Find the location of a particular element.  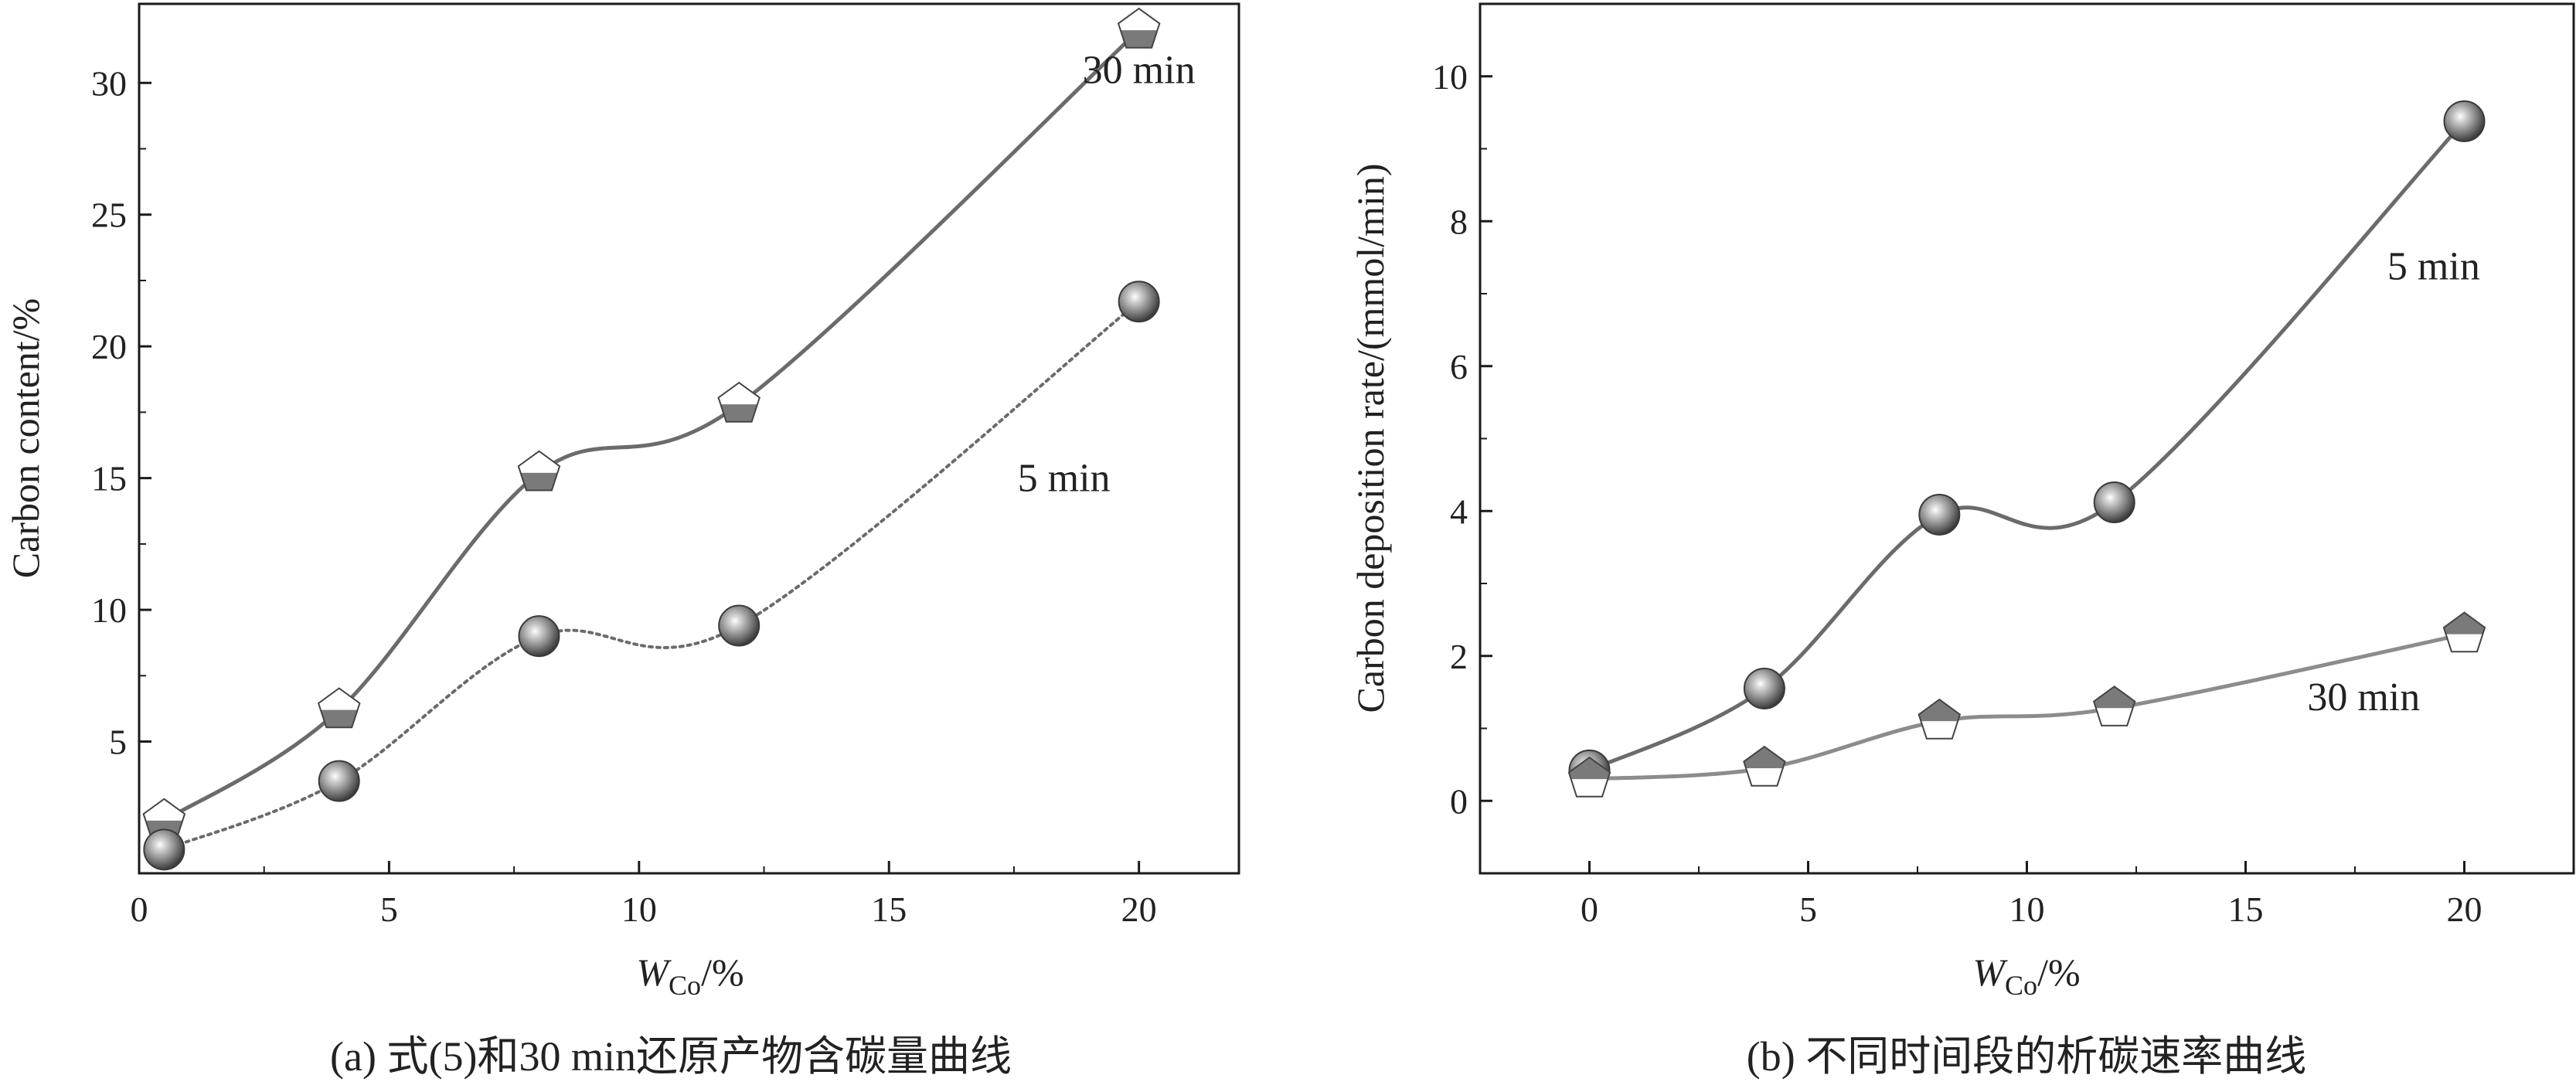

y-tick-label: 8 is located at coordinates (1459, 222).